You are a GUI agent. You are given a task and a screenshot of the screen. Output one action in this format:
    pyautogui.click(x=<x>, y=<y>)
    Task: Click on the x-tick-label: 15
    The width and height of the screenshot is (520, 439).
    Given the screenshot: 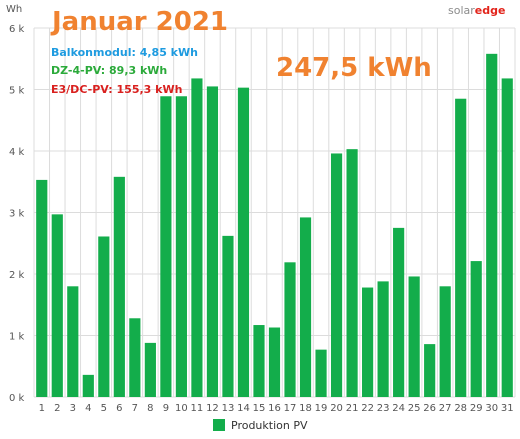 What is the action you would take?
    pyautogui.click(x=259, y=408)
    